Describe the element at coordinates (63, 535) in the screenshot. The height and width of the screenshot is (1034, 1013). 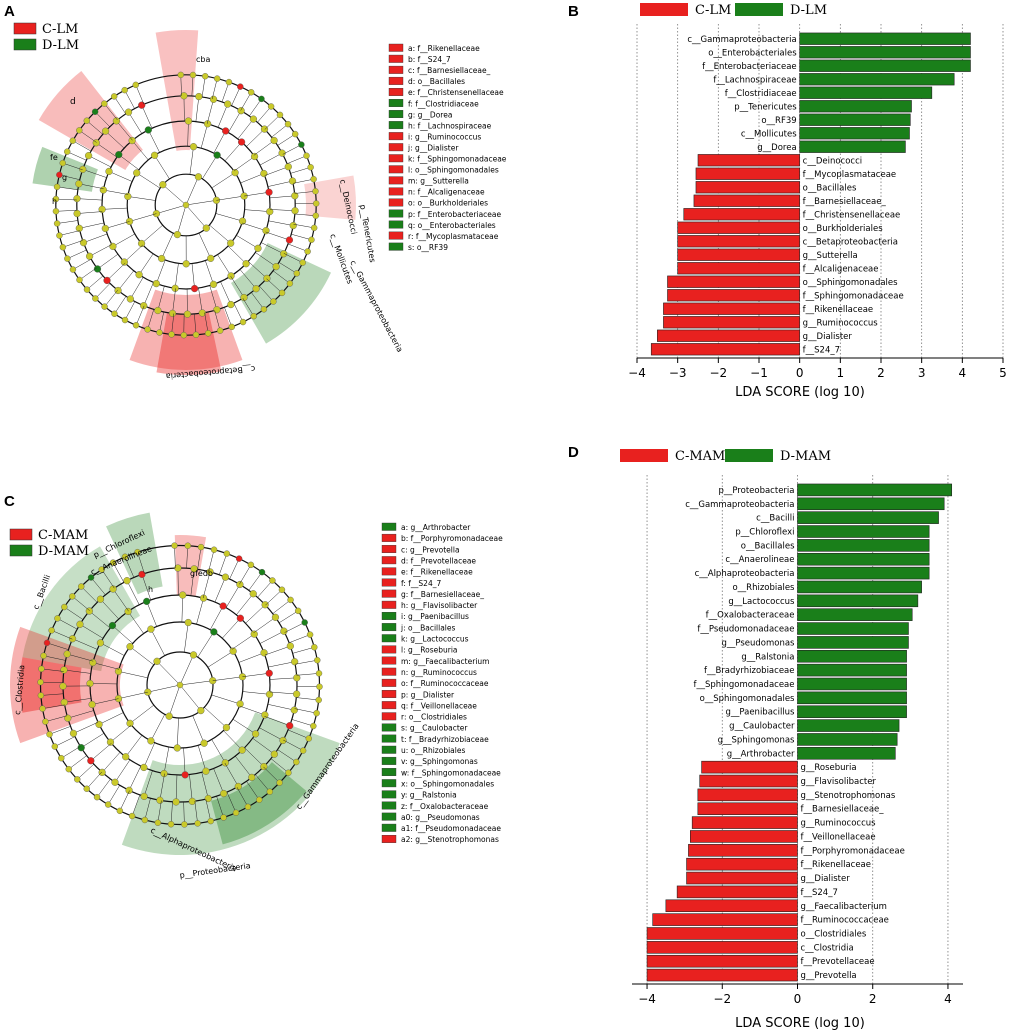
I see `legend-label-c-mam: C-MAM` at that location.